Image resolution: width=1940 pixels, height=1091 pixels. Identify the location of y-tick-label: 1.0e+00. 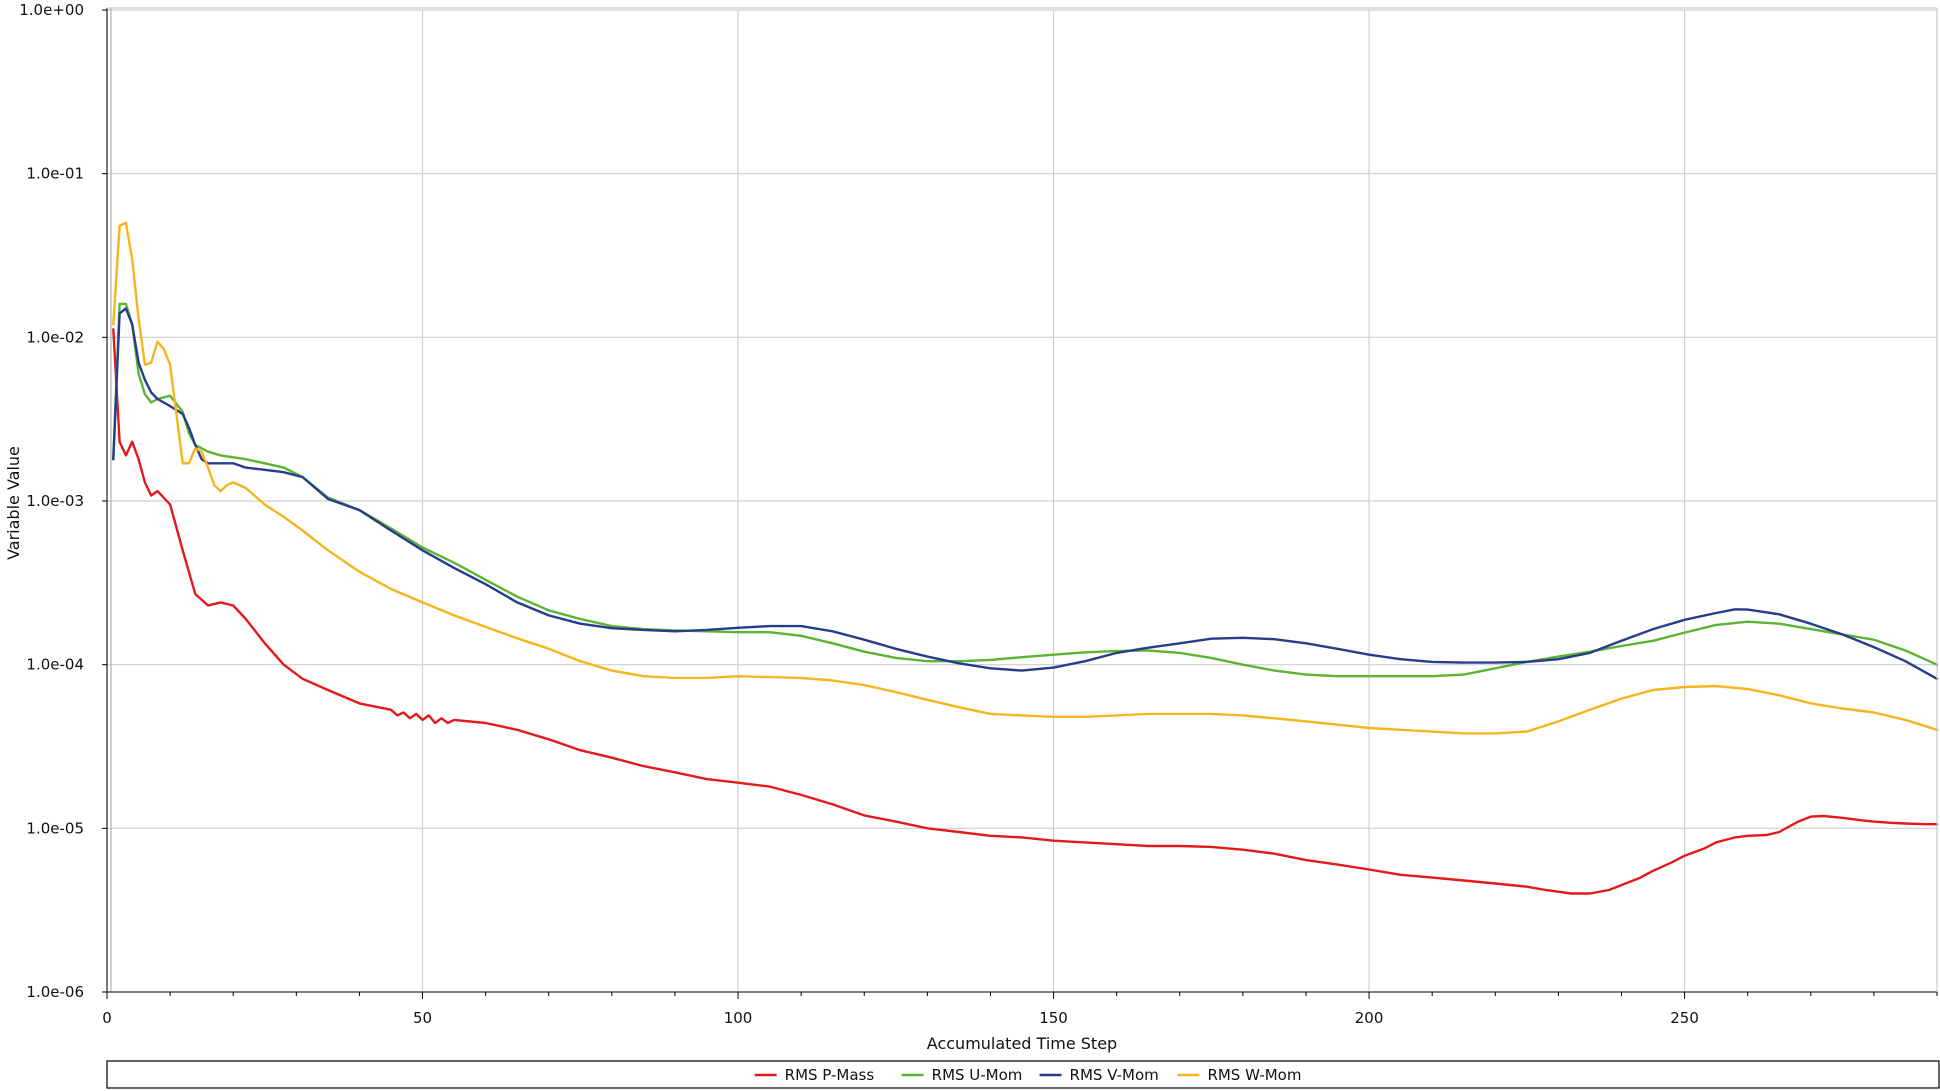
(51, 10).